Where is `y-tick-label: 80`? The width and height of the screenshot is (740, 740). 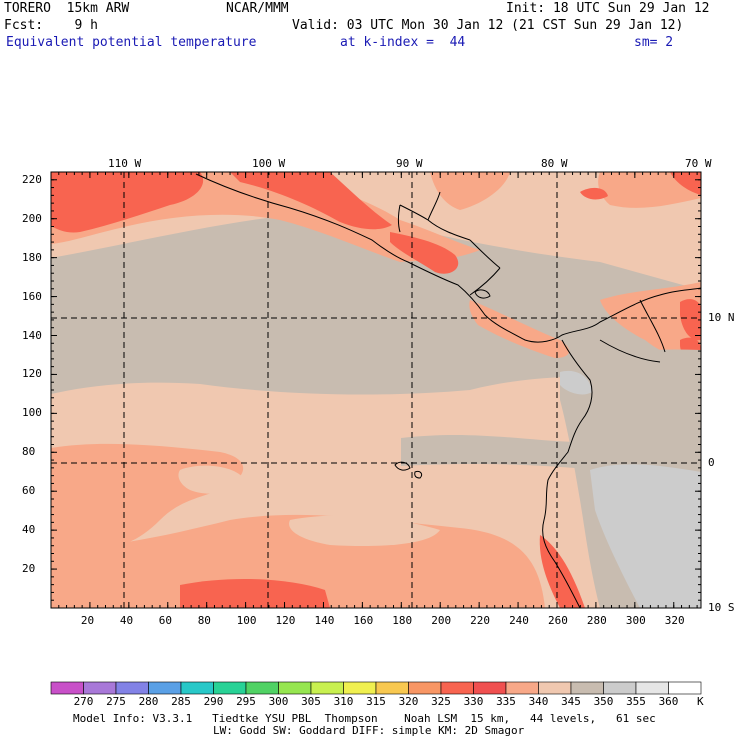
y-tick-label: 80 is located at coordinates (29, 452).